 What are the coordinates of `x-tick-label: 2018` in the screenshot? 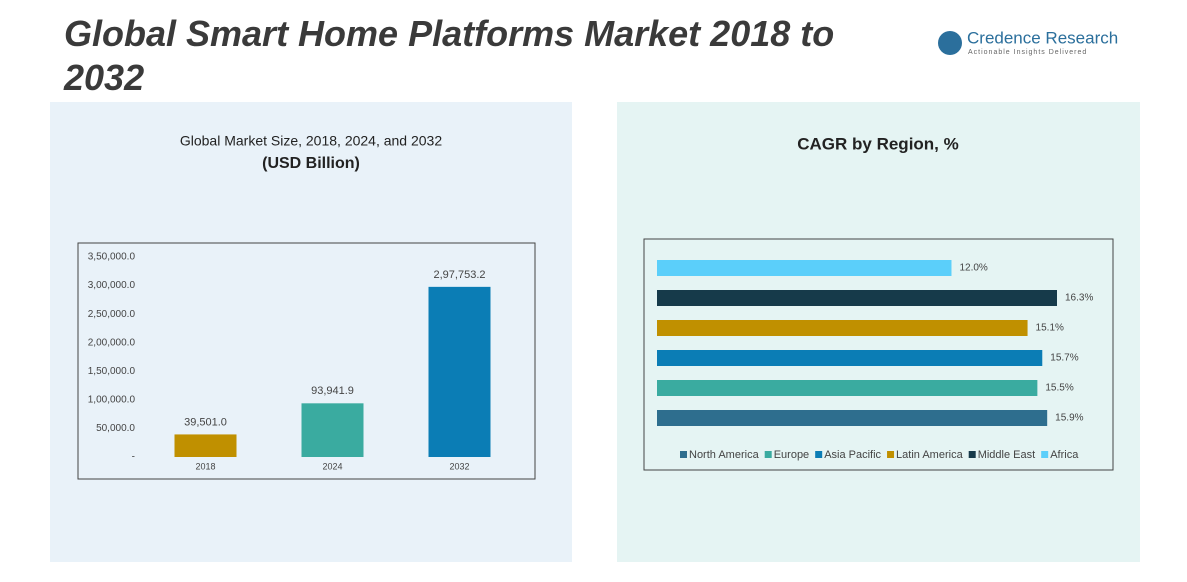 It's located at (205, 466).